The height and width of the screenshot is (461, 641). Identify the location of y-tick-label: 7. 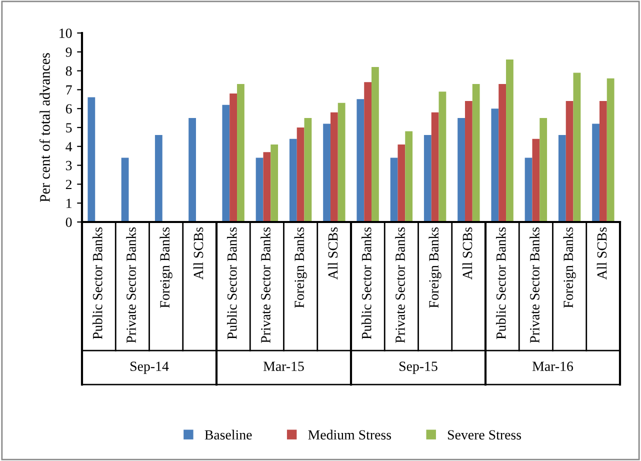
(69, 90).